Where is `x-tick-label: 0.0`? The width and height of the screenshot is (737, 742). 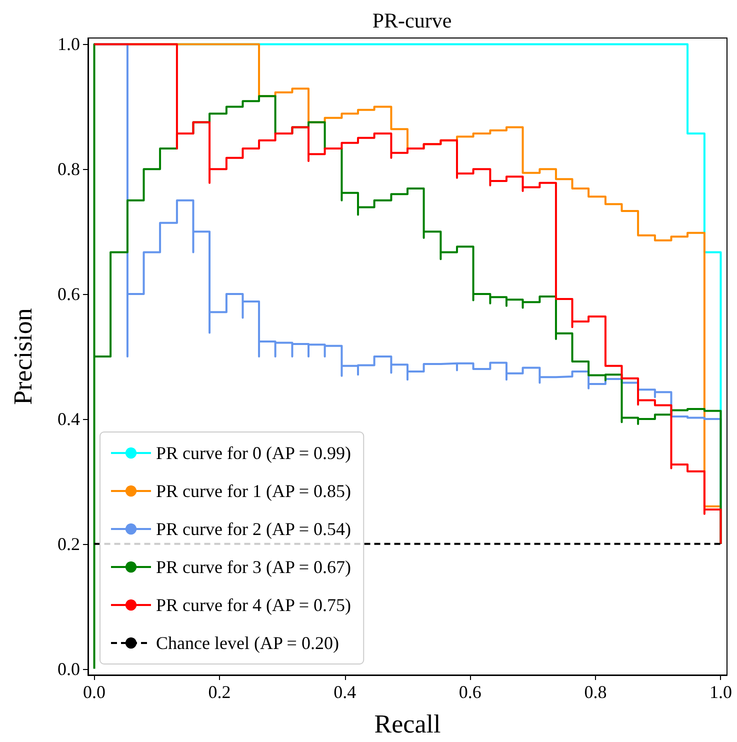 x-tick-label: 0.0 is located at coordinates (94, 692).